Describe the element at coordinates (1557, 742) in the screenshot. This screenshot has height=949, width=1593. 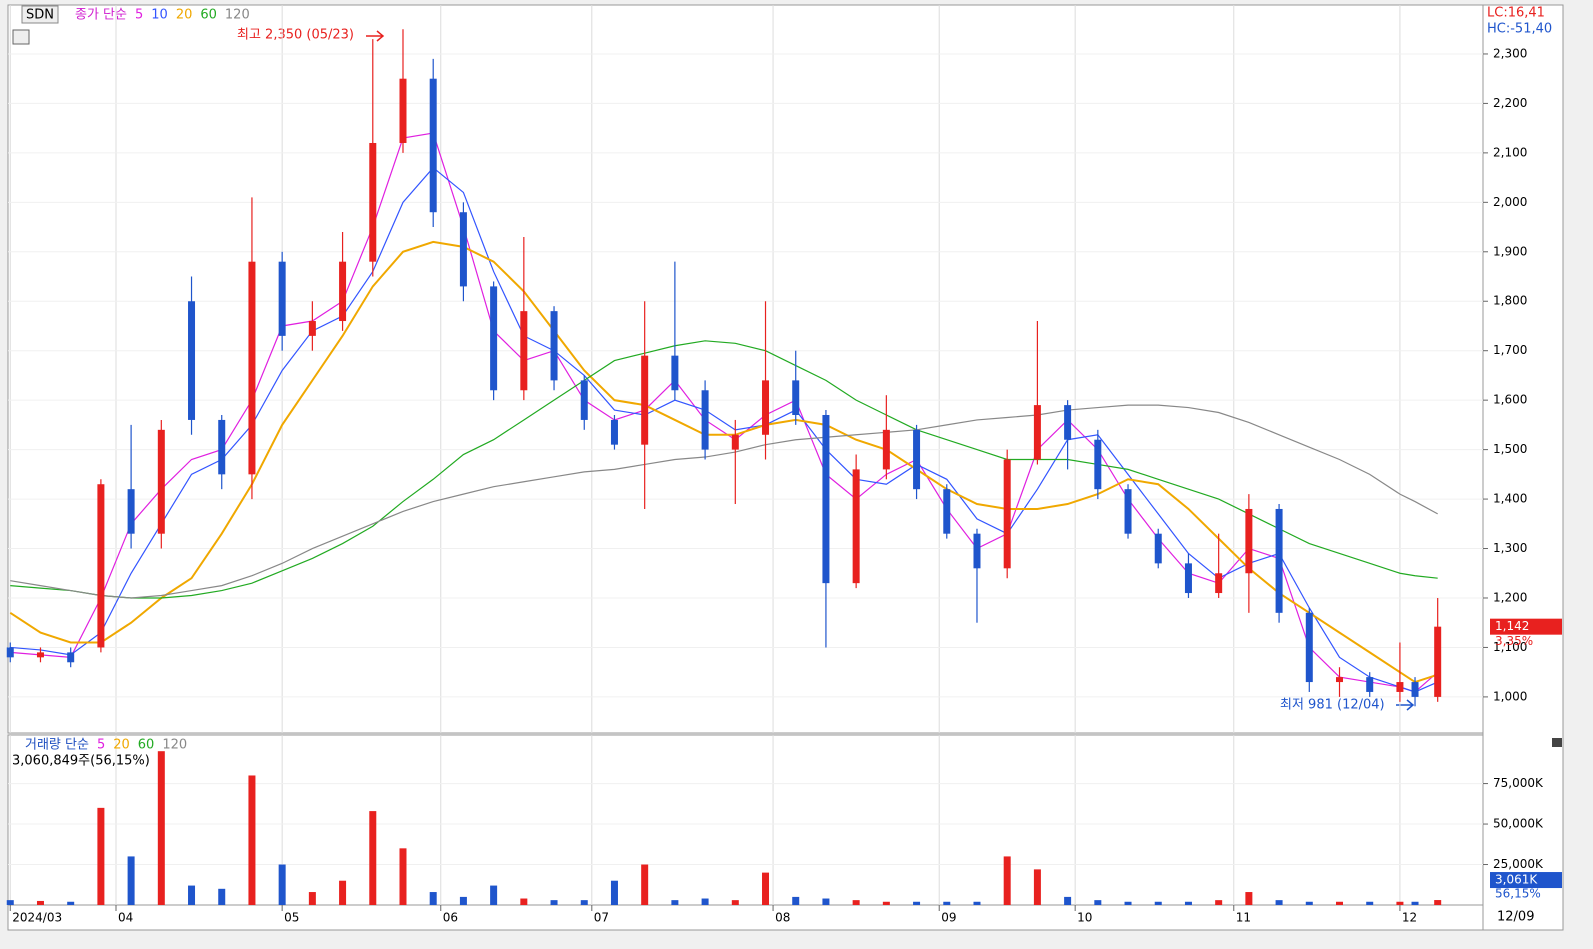
I see `panel-button` at that location.